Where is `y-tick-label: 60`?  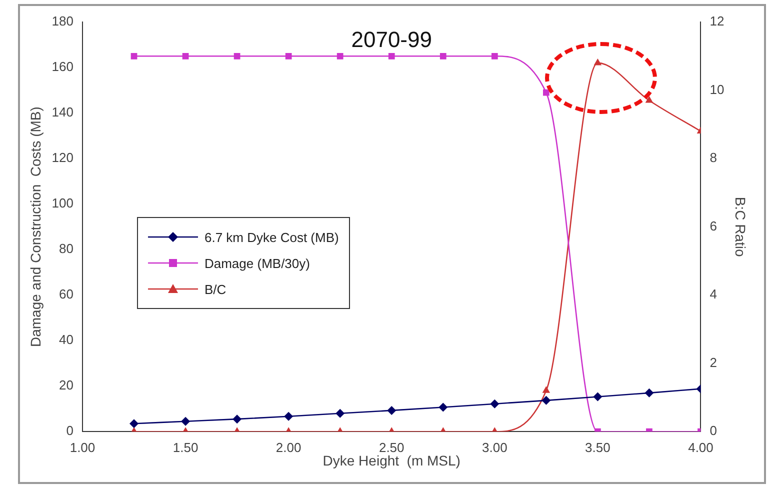
y-tick-label: 60 is located at coordinates (66, 294).